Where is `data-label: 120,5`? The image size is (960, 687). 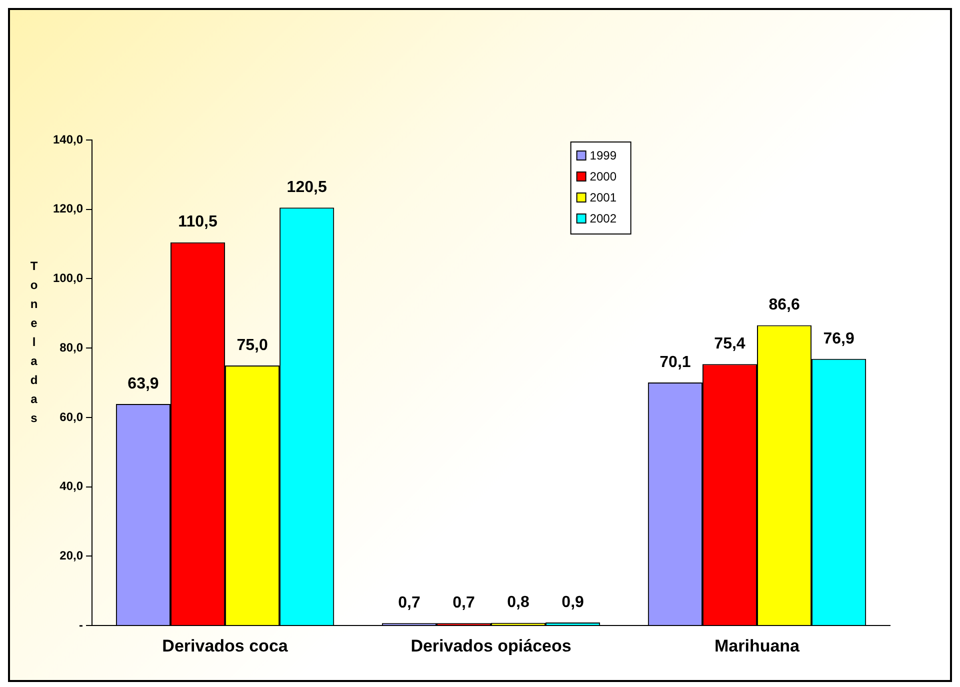 data-label: 120,5 is located at coordinates (306, 187).